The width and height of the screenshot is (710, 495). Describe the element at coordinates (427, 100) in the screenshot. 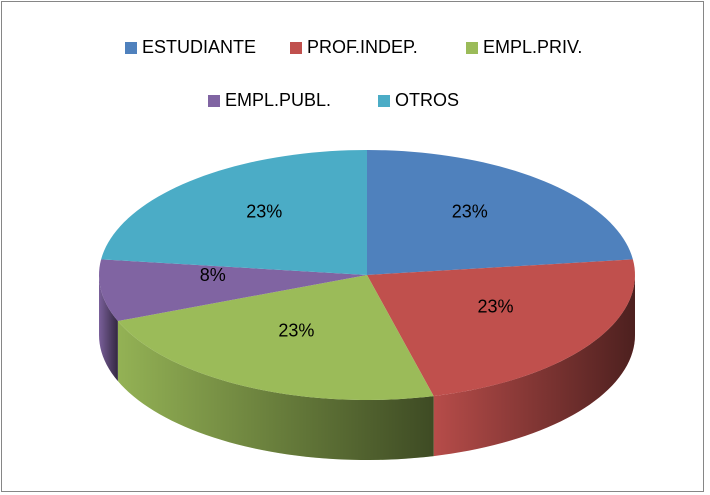

I see `legend-label: OTROS` at that location.